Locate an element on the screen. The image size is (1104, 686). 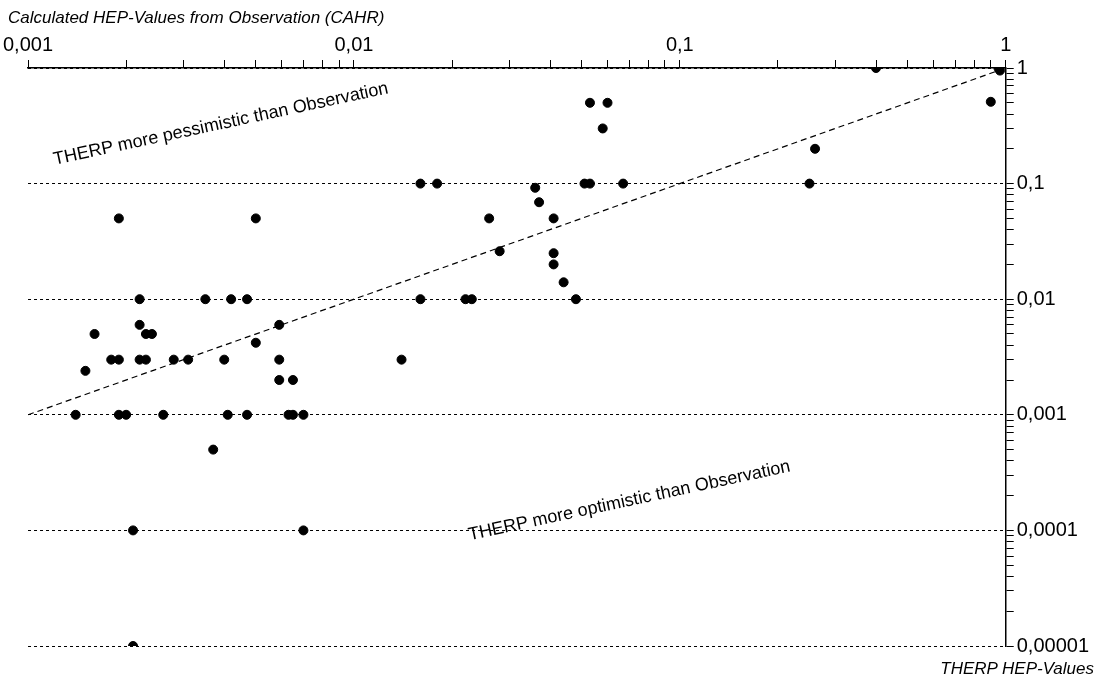
x-tick-label: 0,001 is located at coordinates (28, 43).